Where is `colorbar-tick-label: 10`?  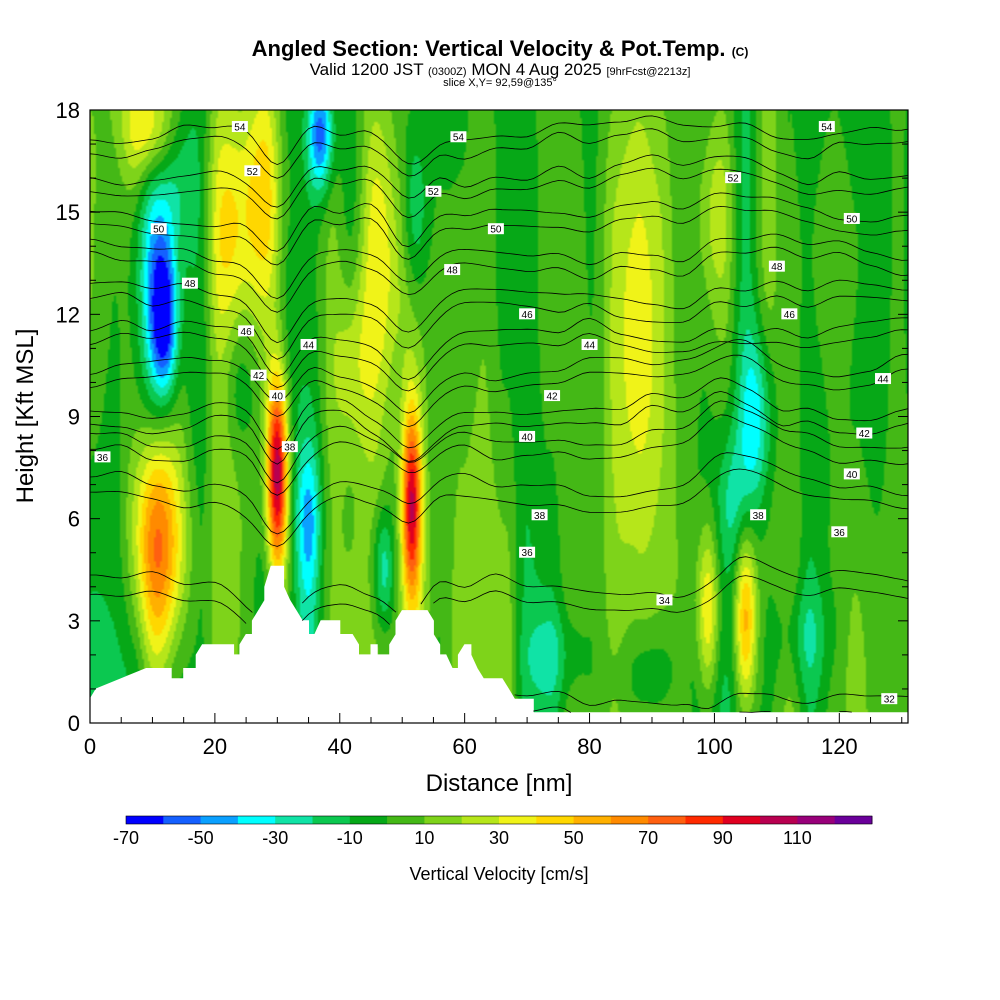 colorbar-tick-label: 10 is located at coordinates (424, 838).